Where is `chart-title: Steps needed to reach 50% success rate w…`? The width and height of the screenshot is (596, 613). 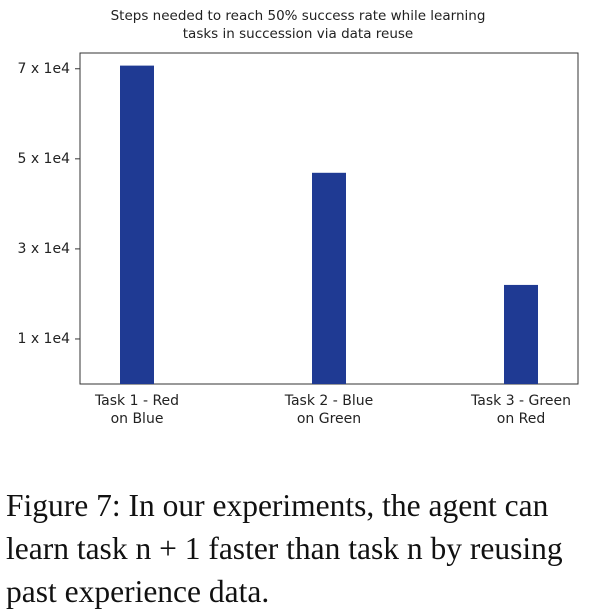
chart-title: Steps needed to reach 50% success rate w… is located at coordinates (298, 25).